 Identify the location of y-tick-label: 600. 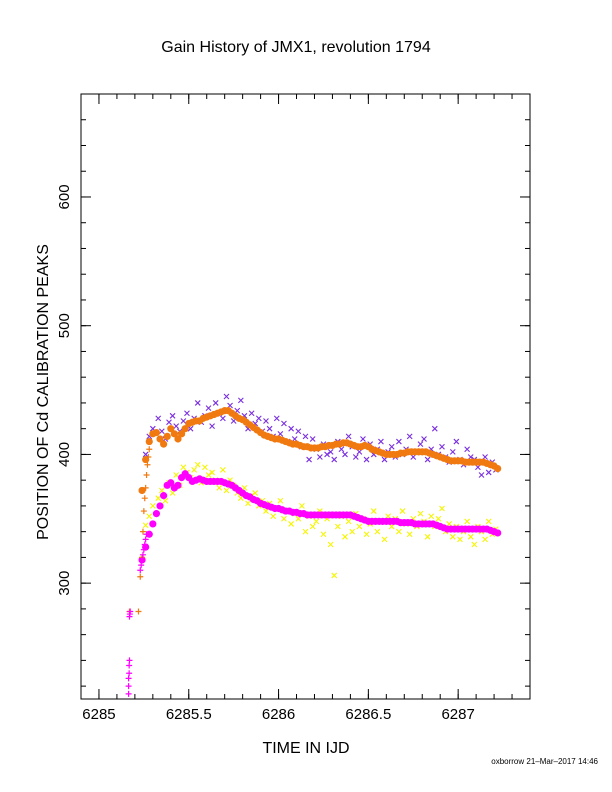
(64, 196).